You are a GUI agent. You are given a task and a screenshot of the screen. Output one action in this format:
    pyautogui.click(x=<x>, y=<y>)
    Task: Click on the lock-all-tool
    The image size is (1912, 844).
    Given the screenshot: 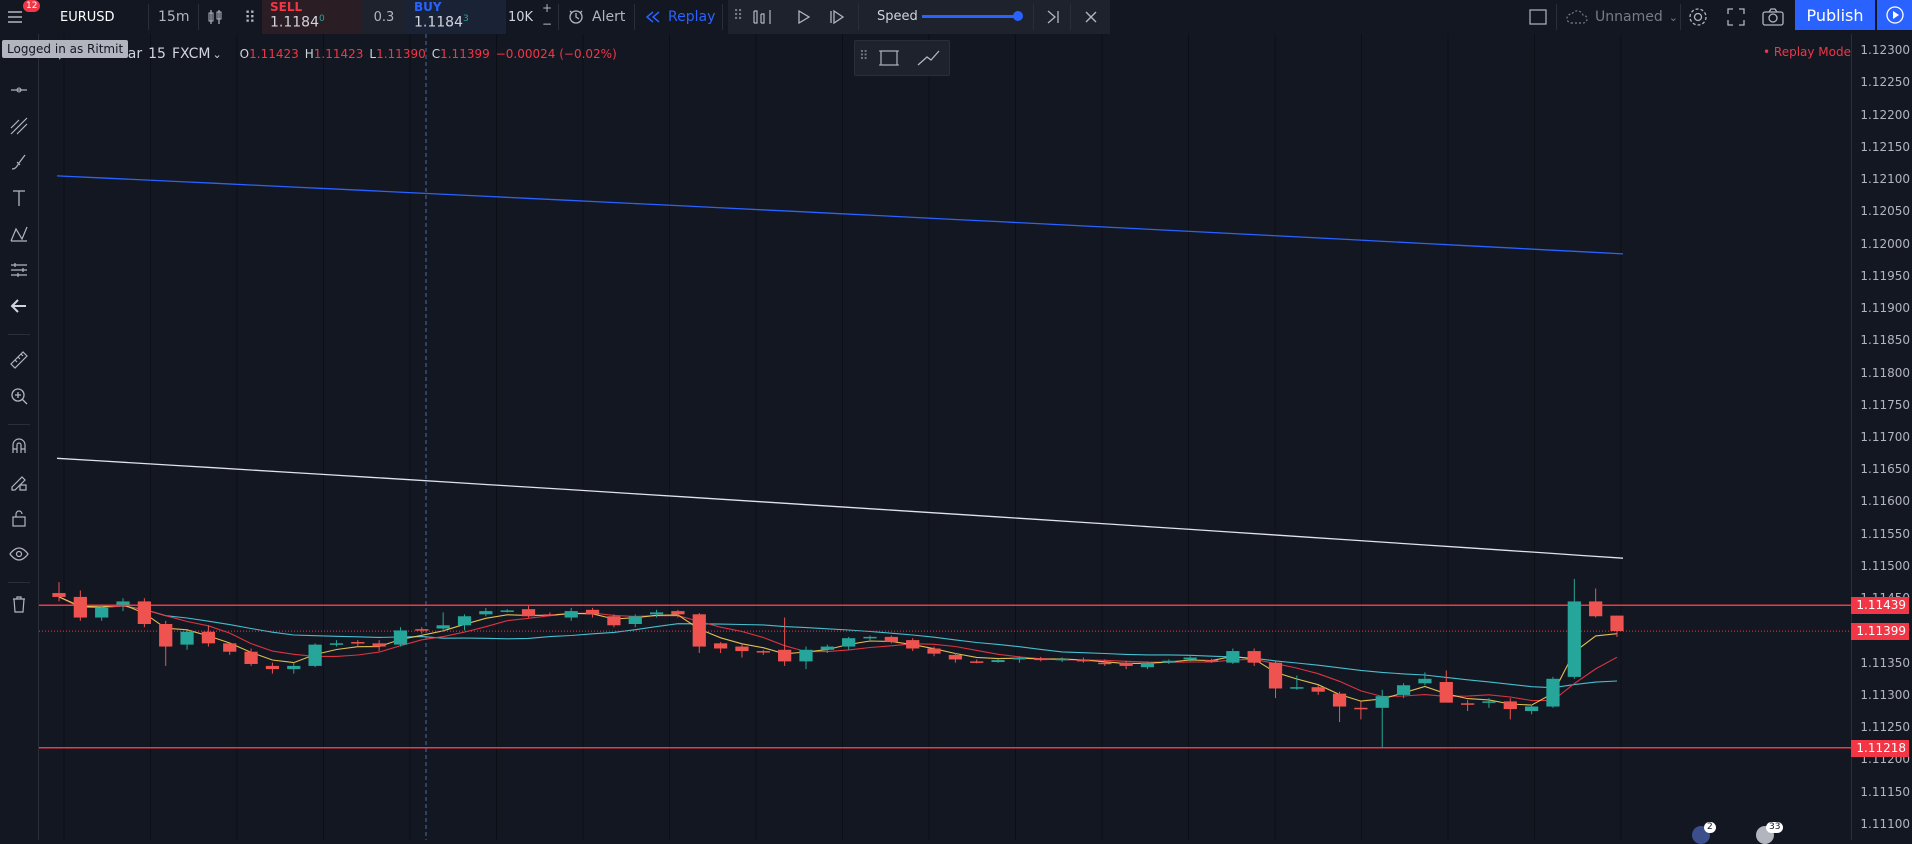 What is the action you would take?
    pyautogui.click(x=19, y=518)
    